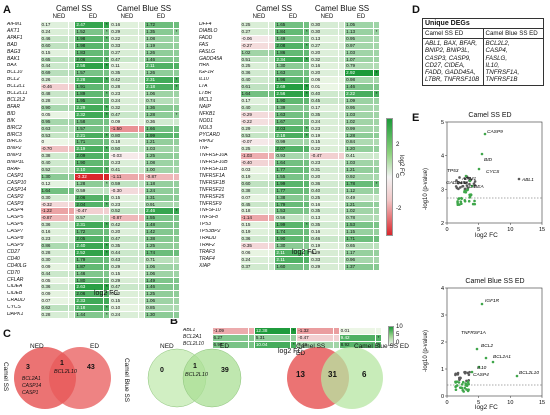  Describe the element at coordinates (93, 225) in the screenshot. I see `heatmap-row: CASP6 0.36 2.31 * 0.42 1.48` at that location.